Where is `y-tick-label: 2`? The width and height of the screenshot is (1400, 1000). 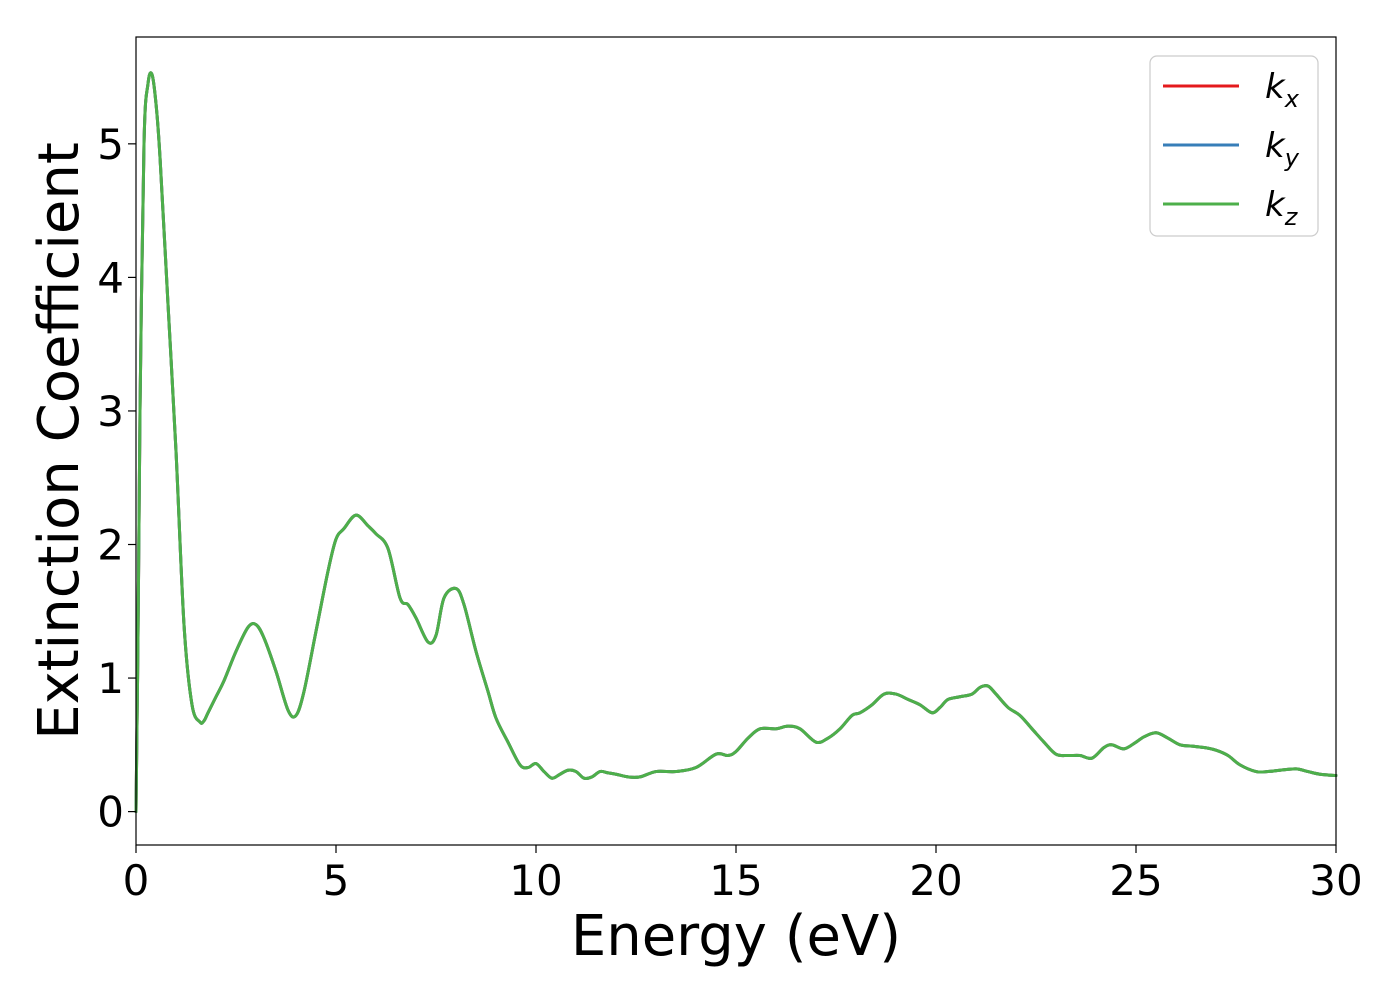
y-tick-label: 2 is located at coordinates (110, 545).